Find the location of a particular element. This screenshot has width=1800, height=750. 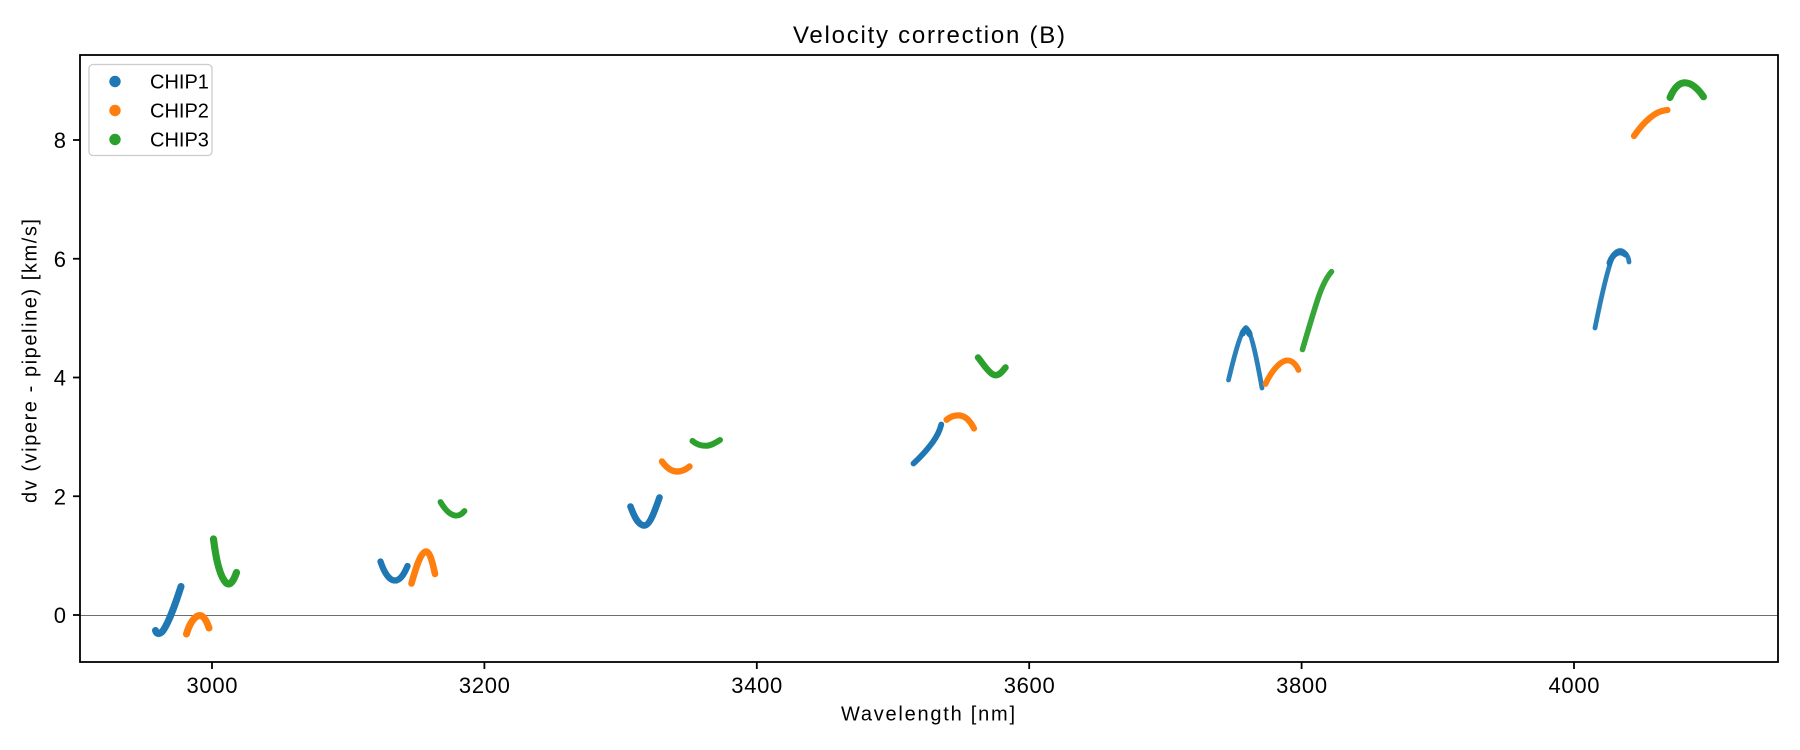

svg-text: Velocity correction (B) is located at coordinates (929, 35).